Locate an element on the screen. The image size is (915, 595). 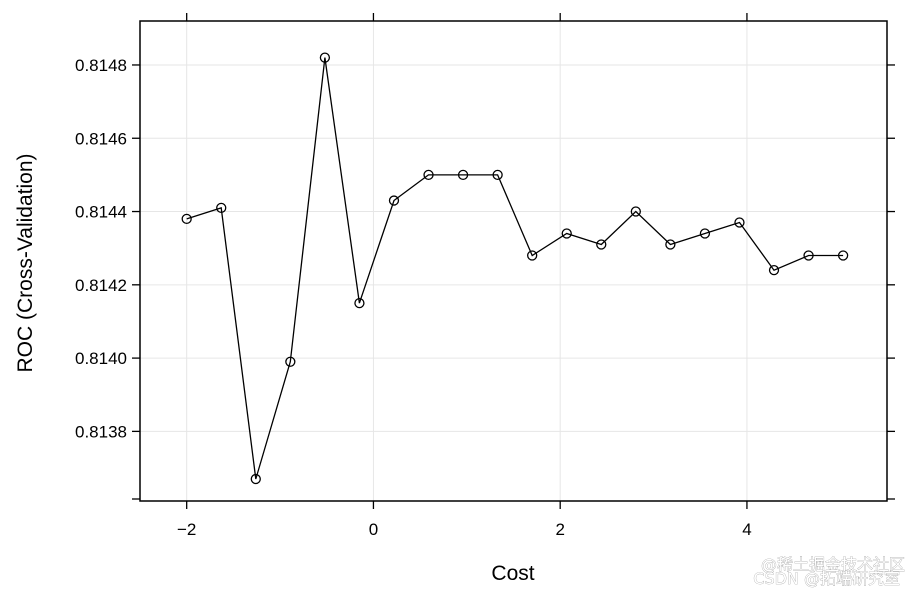
y-axis-title: ROC (Cross-Validation) is located at coordinates (25, 263).